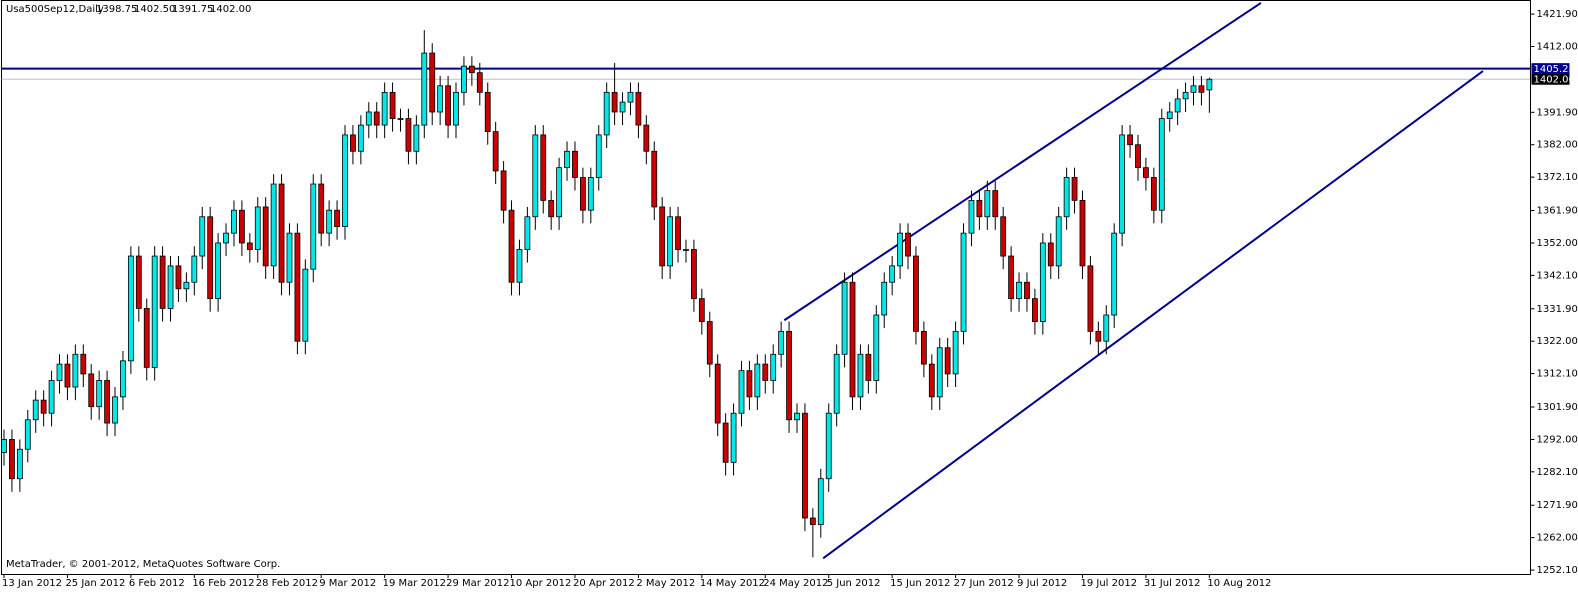  What do you see at coordinates (1557, 145) in the screenshot?
I see `y-tick-label: 1382.00` at bounding box center [1557, 145].